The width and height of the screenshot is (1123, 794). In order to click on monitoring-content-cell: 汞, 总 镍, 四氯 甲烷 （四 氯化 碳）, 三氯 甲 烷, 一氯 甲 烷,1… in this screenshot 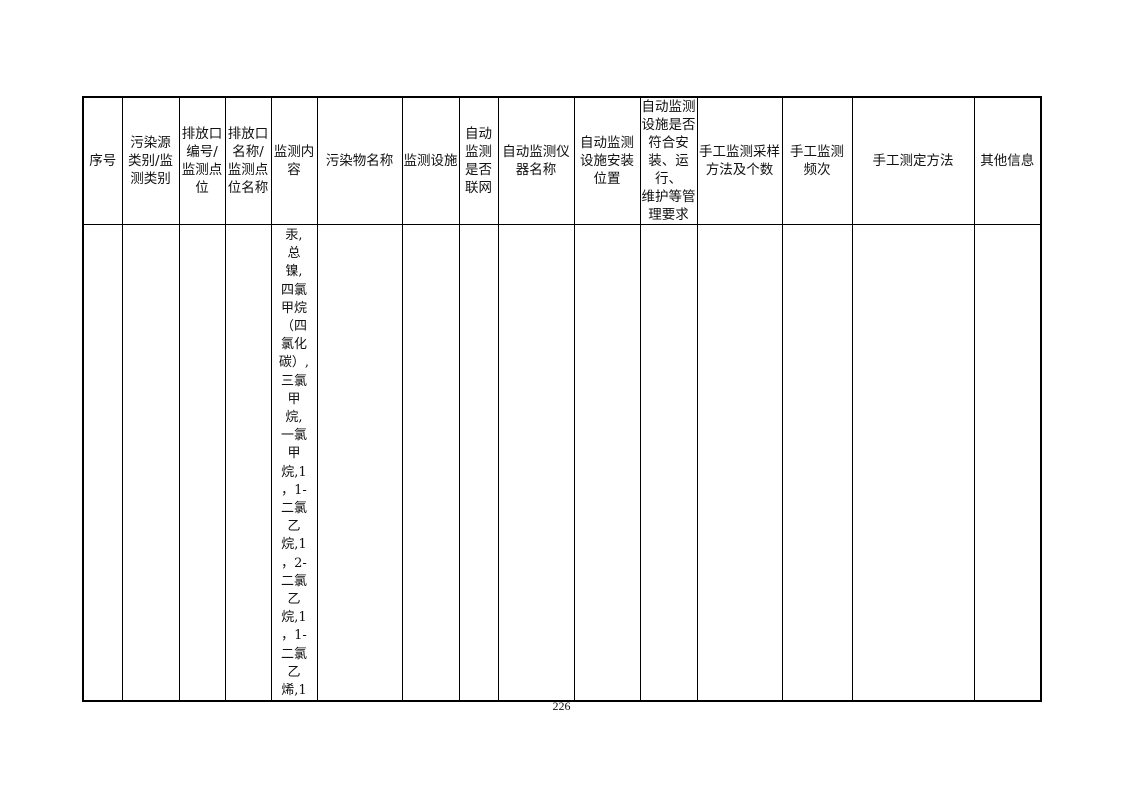, I will do `click(294, 463)`.